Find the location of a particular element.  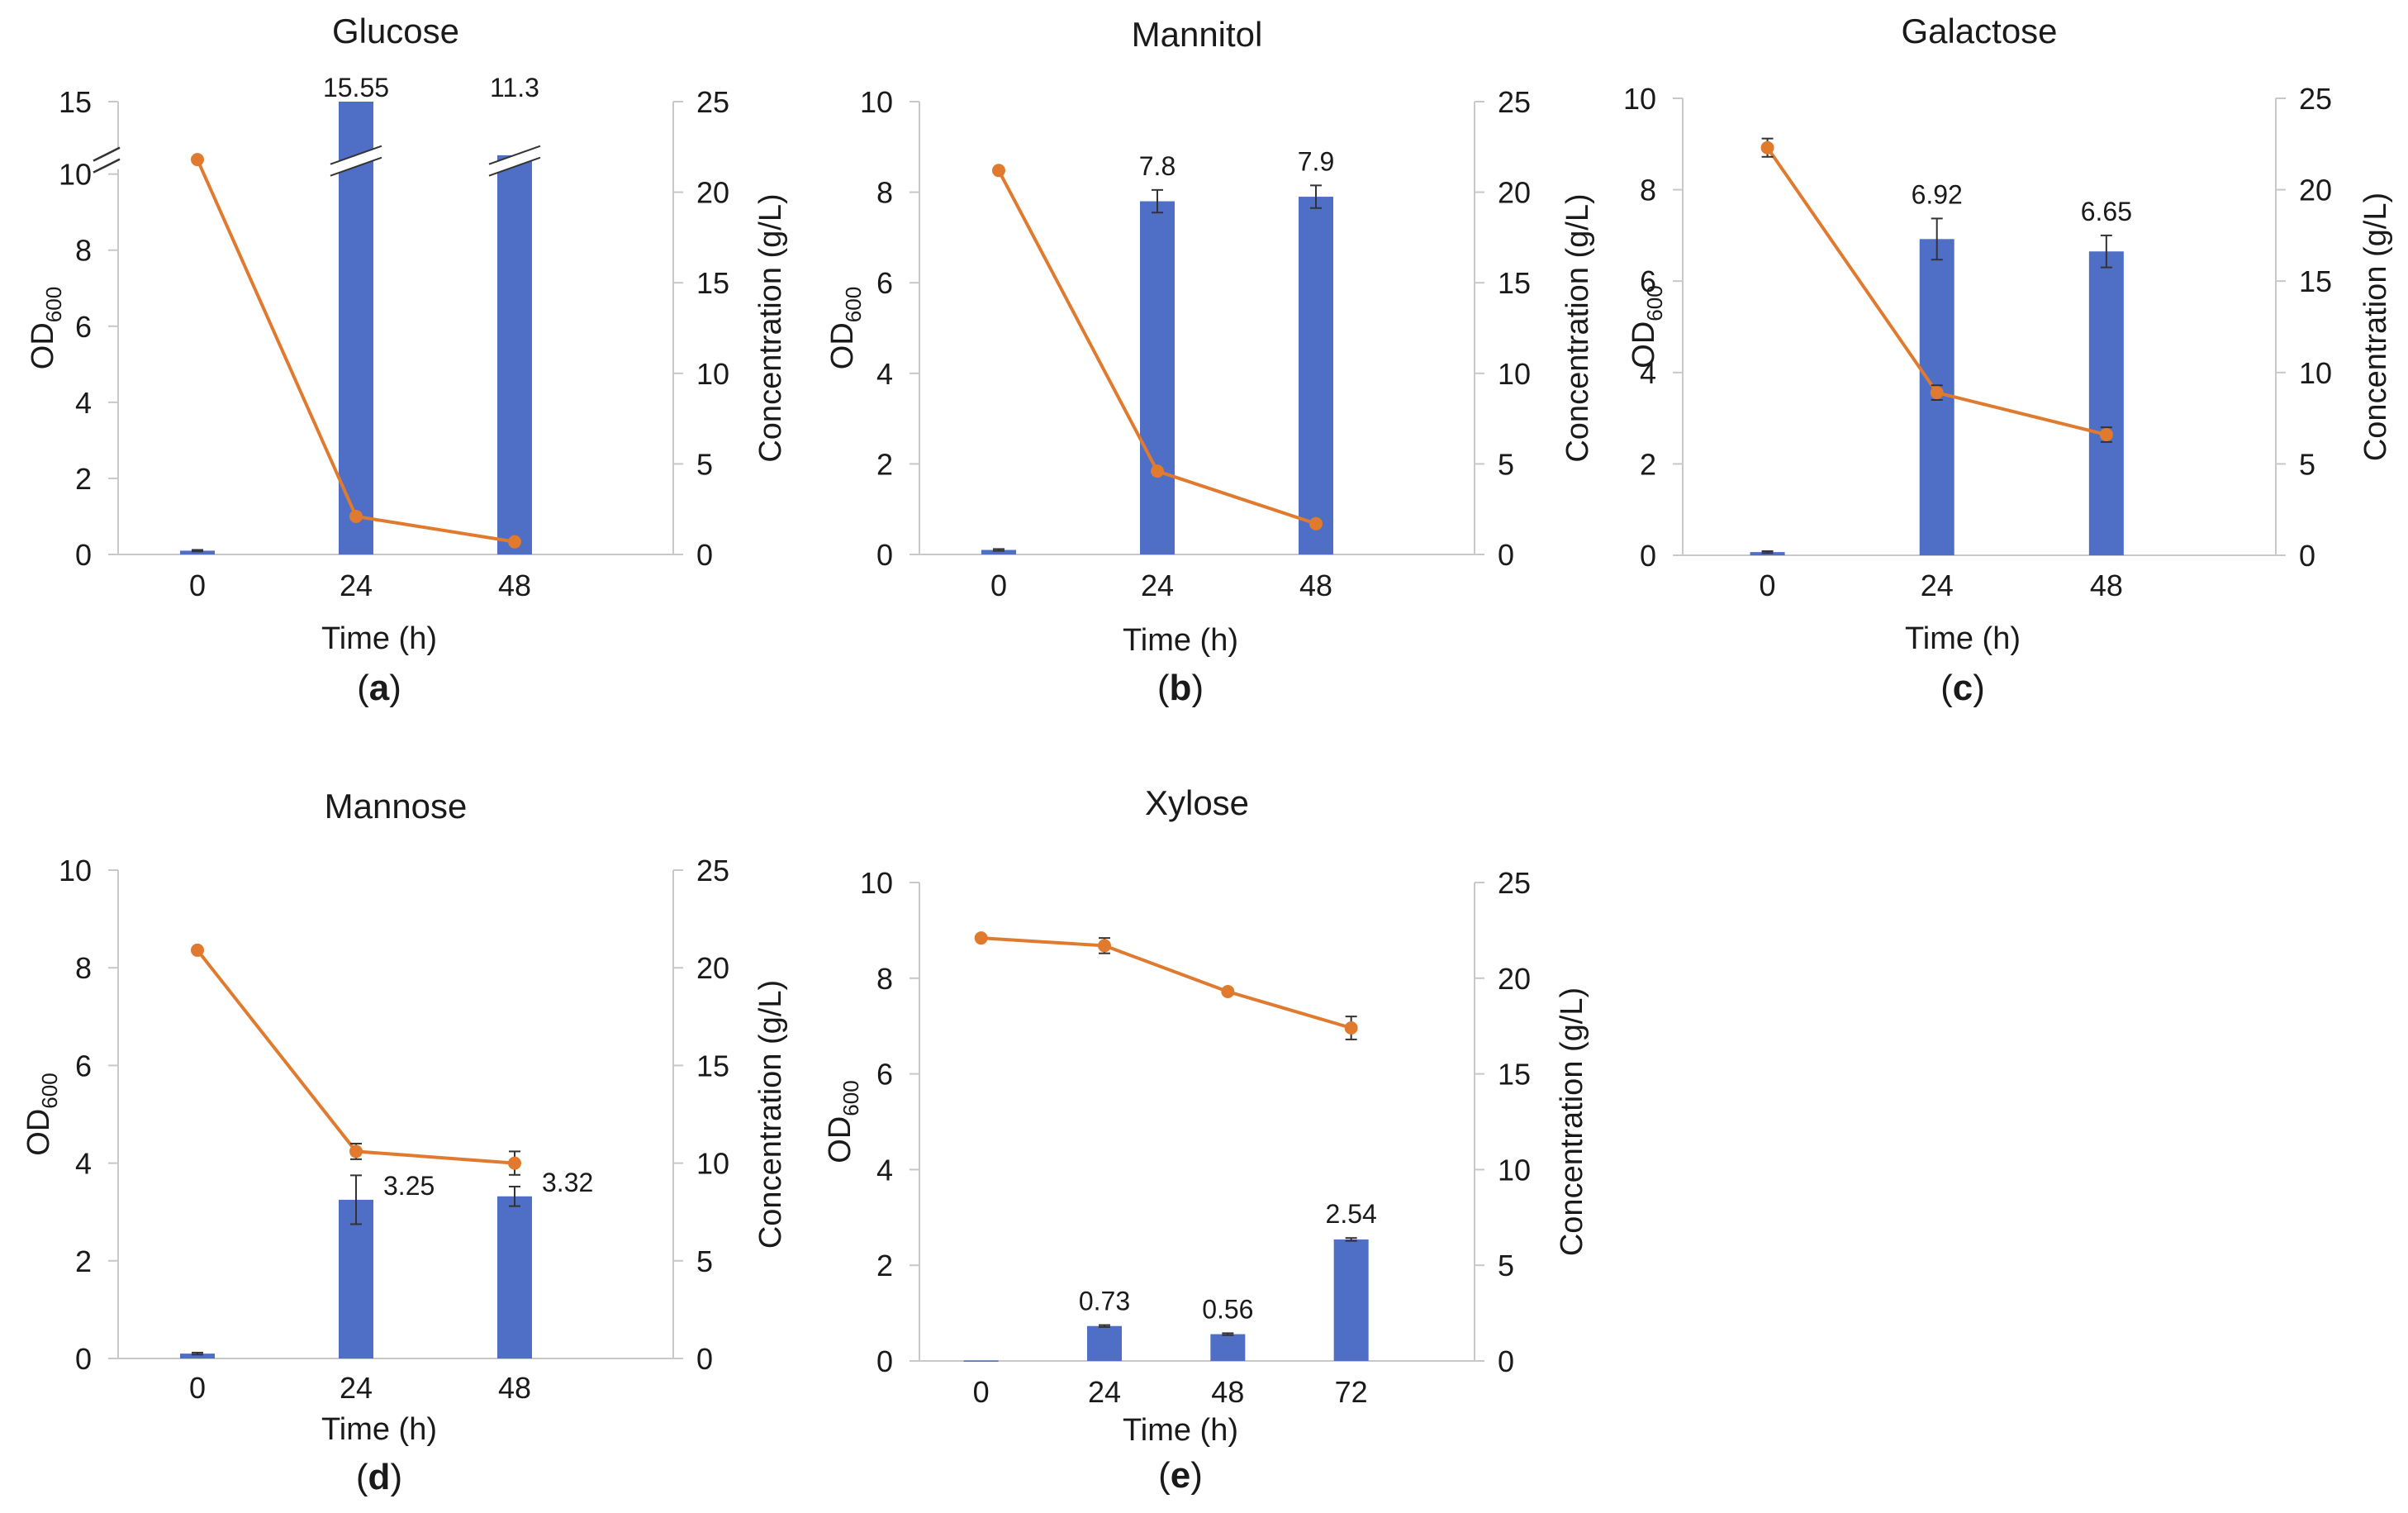

left-axis-label: OD600 is located at coordinates (41, 1114).